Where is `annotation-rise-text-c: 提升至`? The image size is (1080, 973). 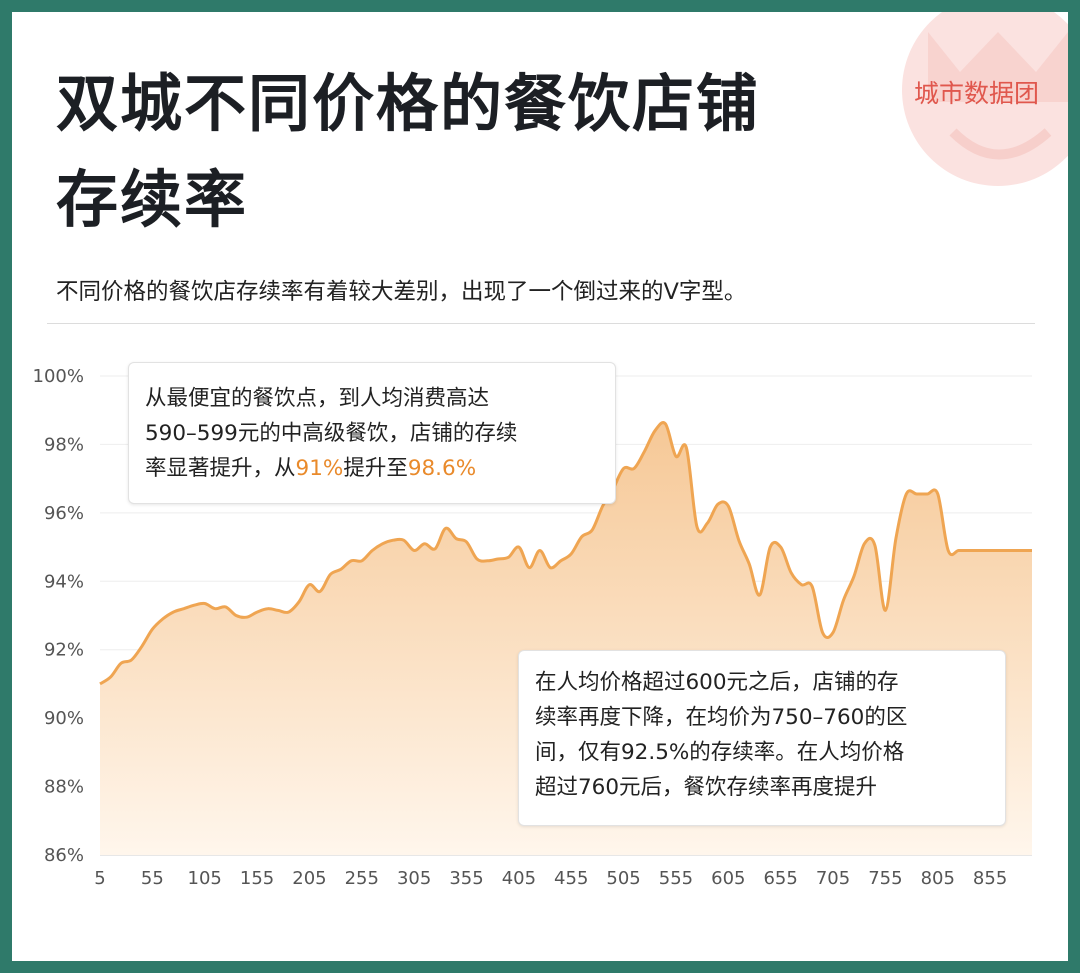 annotation-rise-text-c: 提升至 is located at coordinates (375, 468).